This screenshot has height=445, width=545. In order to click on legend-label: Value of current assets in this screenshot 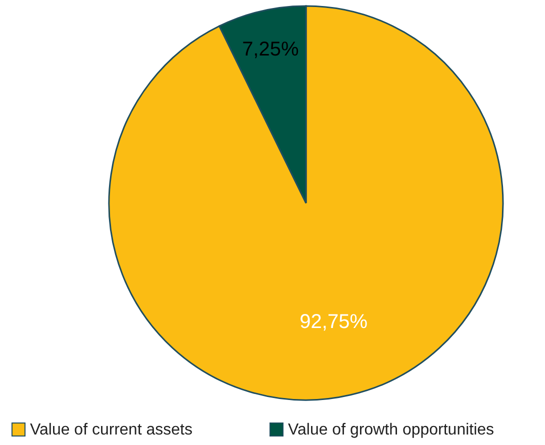, I will do `click(111, 430)`.